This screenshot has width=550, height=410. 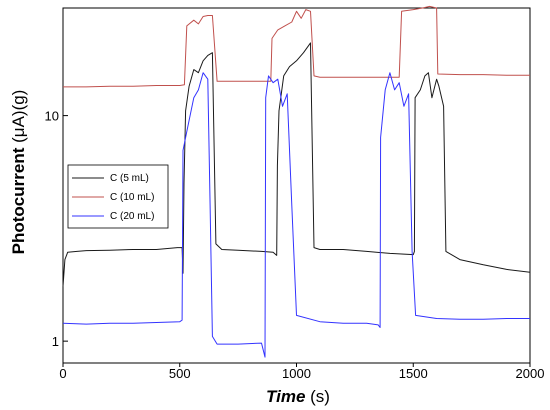 I want to click on x-axis-ticks: 0 500 1000 1500 2000, so click(x=301, y=372).